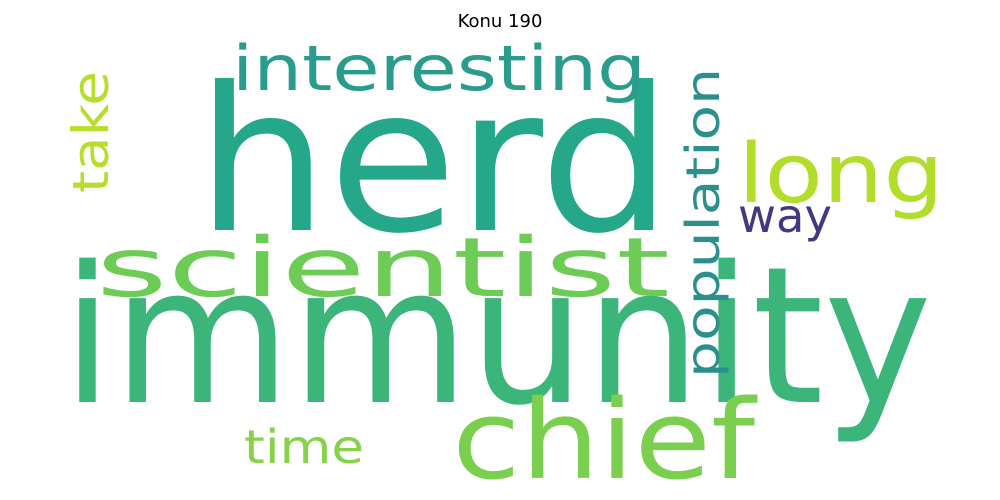 Image resolution: width=1000 pixels, height=500 pixels. I want to click on word-population: population, so click(703, 223).